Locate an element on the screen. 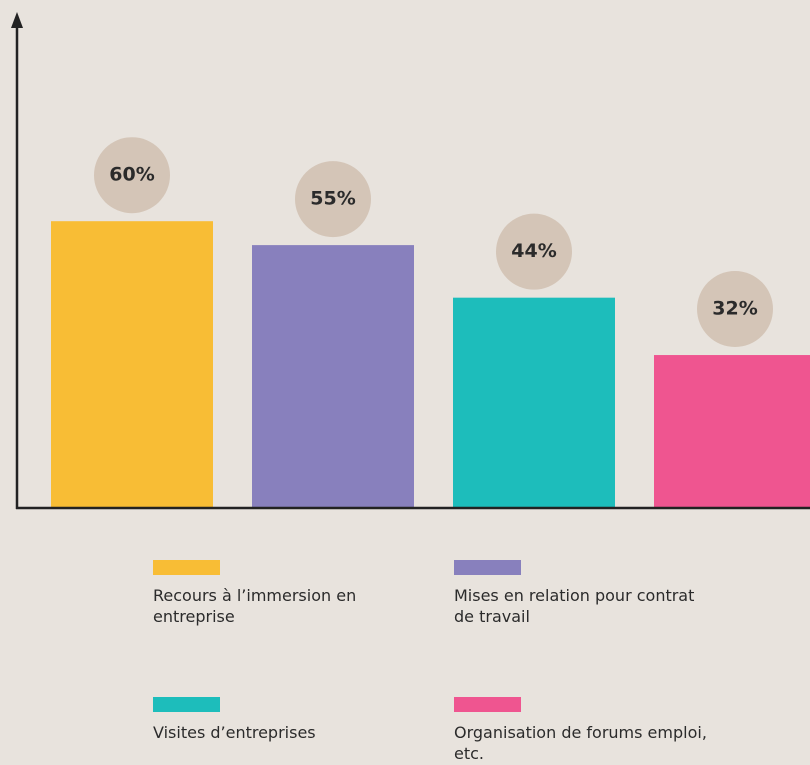  value-label: 32% is located at coordinates (734, 309).